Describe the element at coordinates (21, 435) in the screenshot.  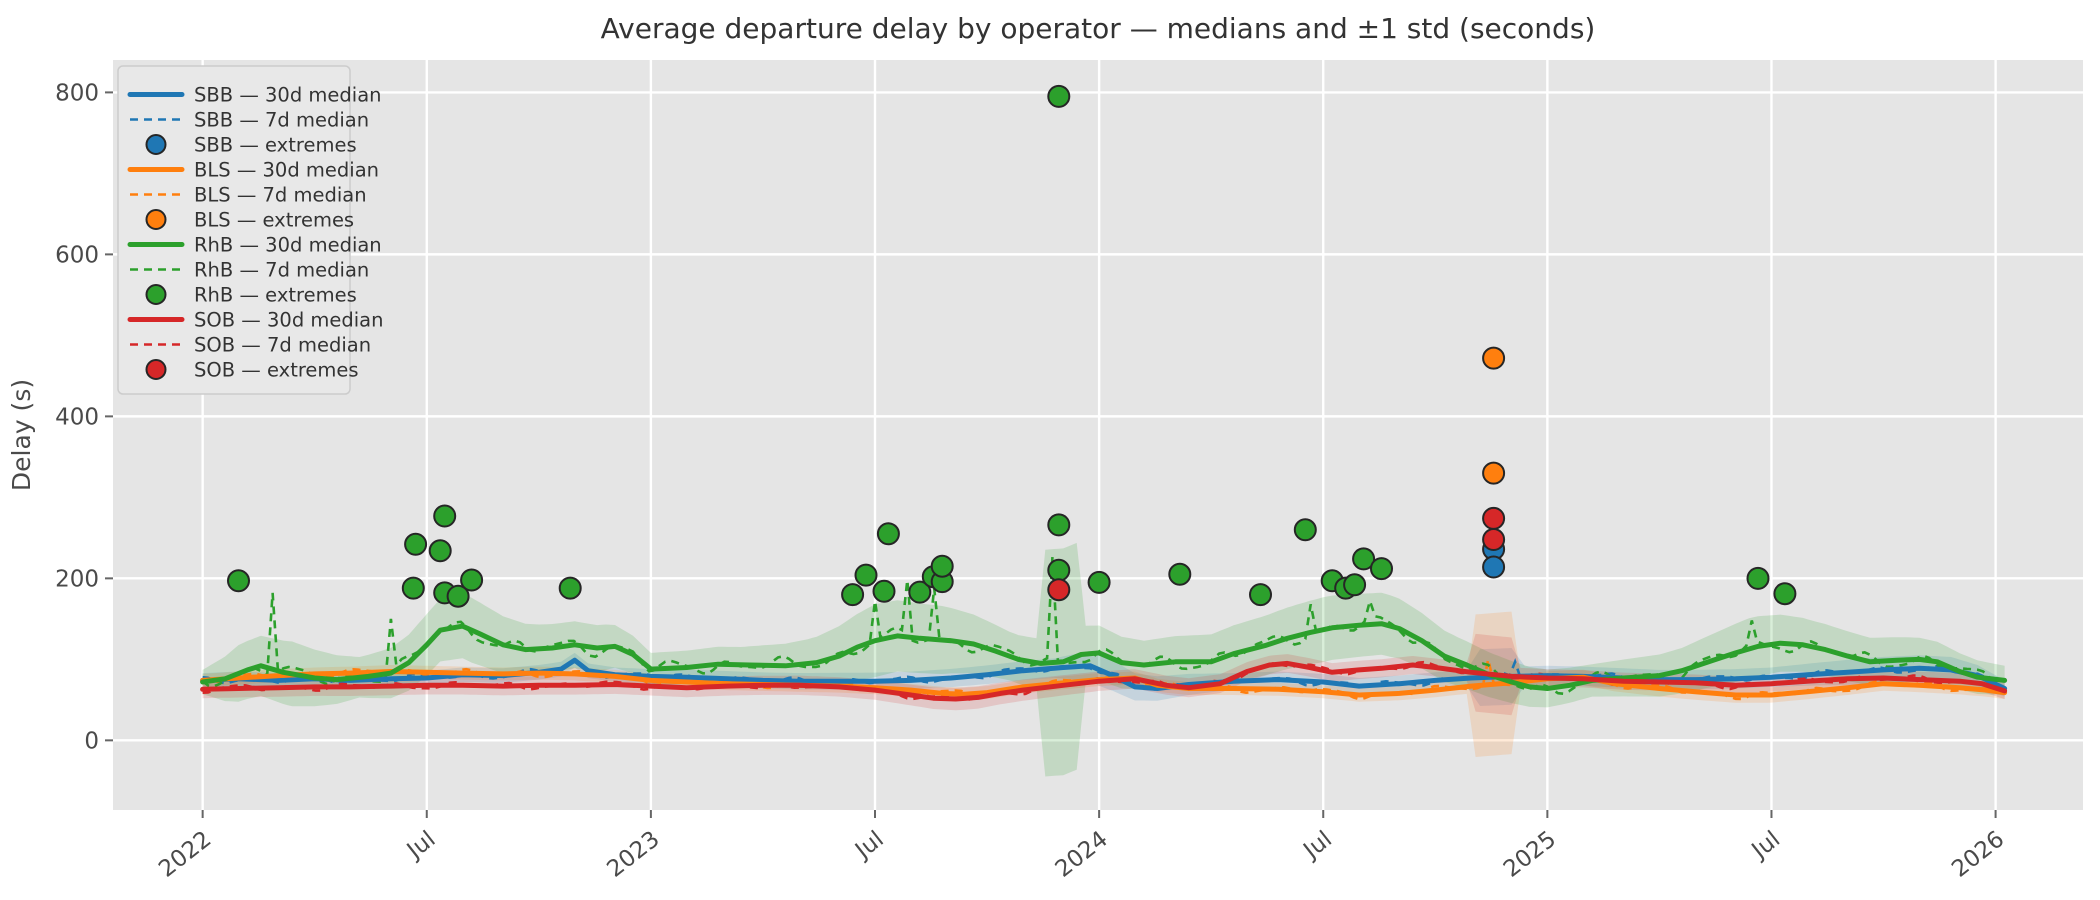
I see `y-axis-label: Delay (s)` at that location.